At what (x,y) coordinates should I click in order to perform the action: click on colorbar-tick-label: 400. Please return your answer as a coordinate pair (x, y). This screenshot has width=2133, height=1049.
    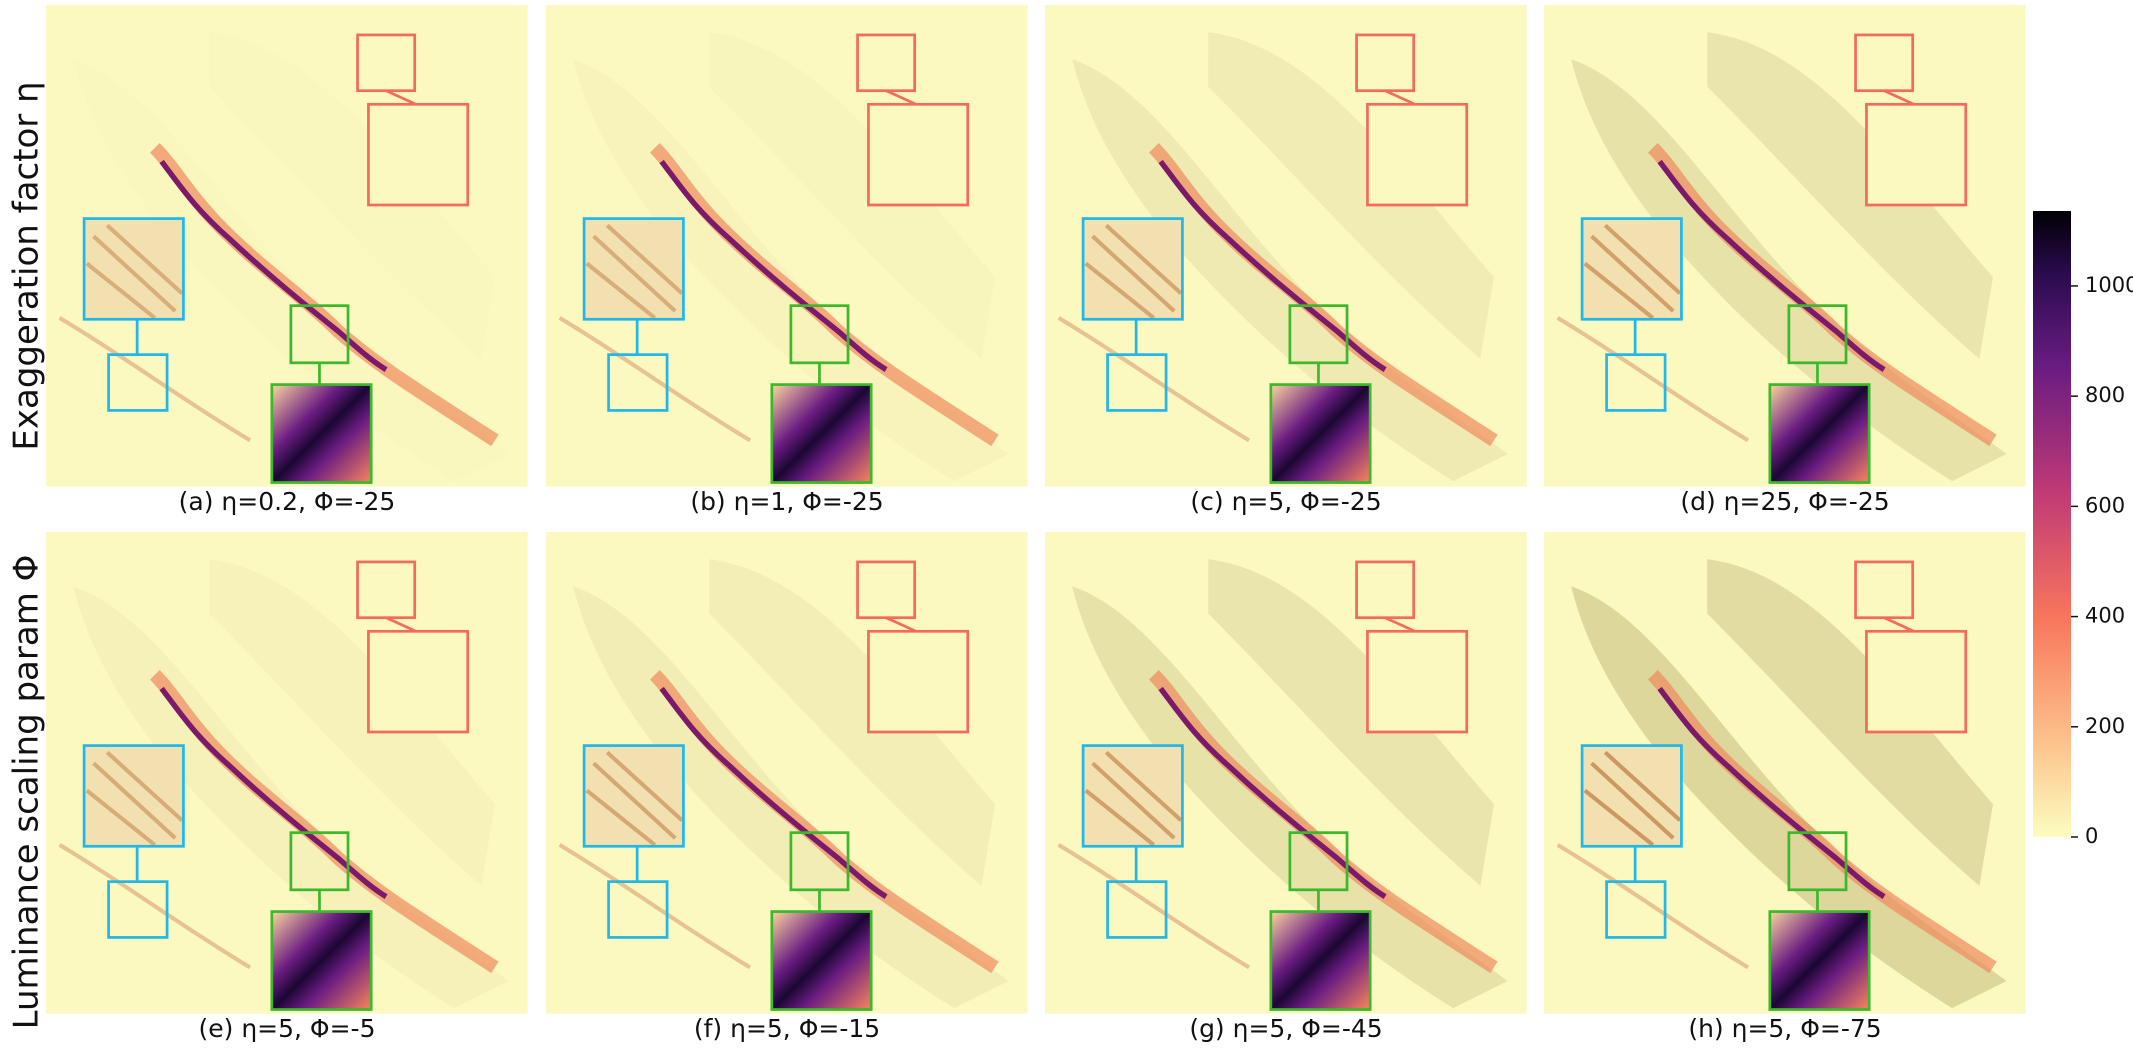
    Looking at the image, I should click on (2105, 616).